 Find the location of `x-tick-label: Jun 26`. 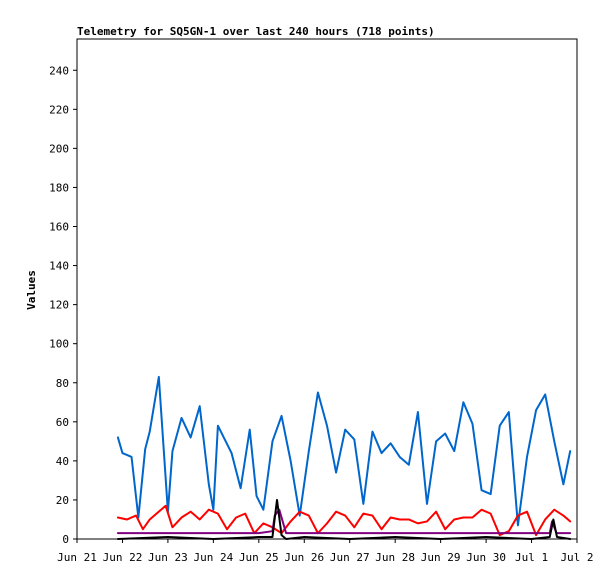

x-tick-label: Jun 26 is located at coordinates (304, 557).